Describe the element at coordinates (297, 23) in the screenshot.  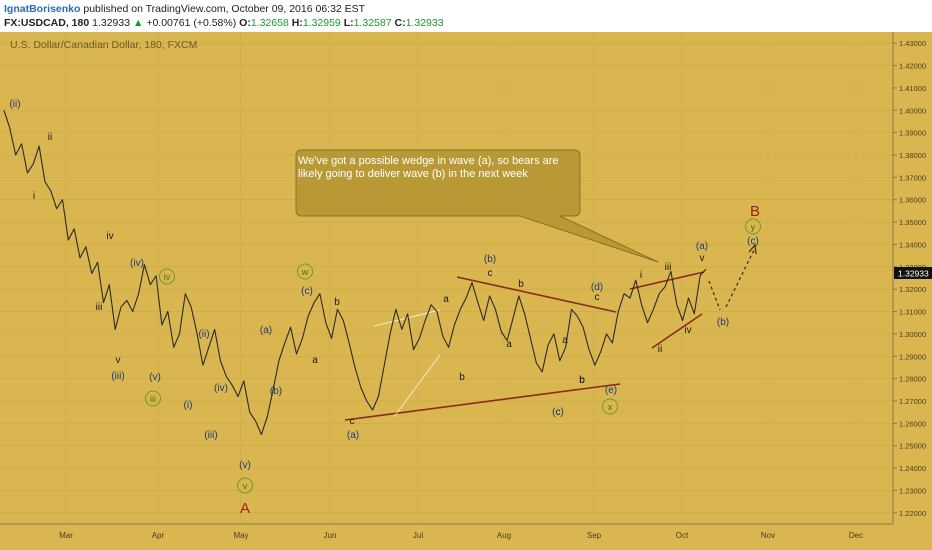
I see `high-label: H:` at that location.